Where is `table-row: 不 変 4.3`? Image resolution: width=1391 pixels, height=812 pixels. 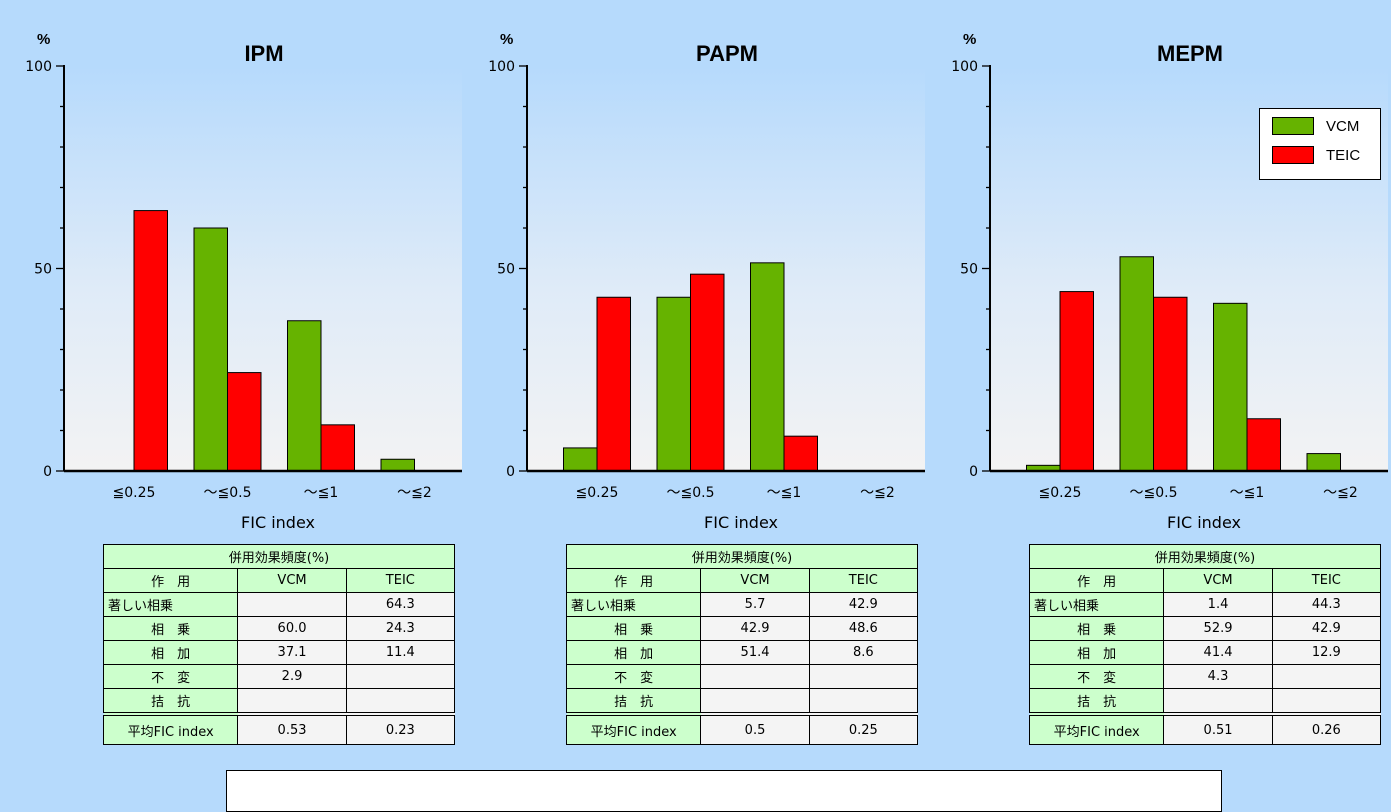 table-row: 不 変 4.3 is located at coordinates (1205, 676).